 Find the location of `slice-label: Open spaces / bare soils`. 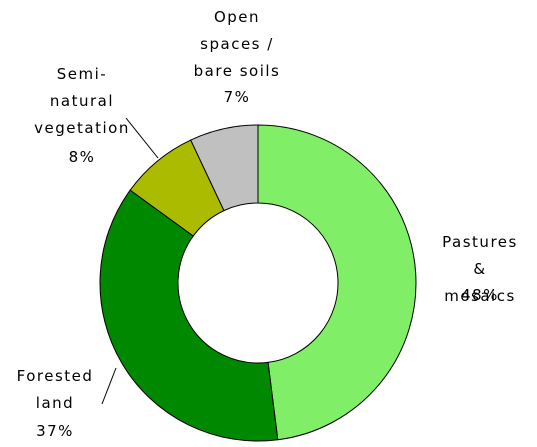

slice-label: Open spaces / bare soils is located at coordinates (237, 44).